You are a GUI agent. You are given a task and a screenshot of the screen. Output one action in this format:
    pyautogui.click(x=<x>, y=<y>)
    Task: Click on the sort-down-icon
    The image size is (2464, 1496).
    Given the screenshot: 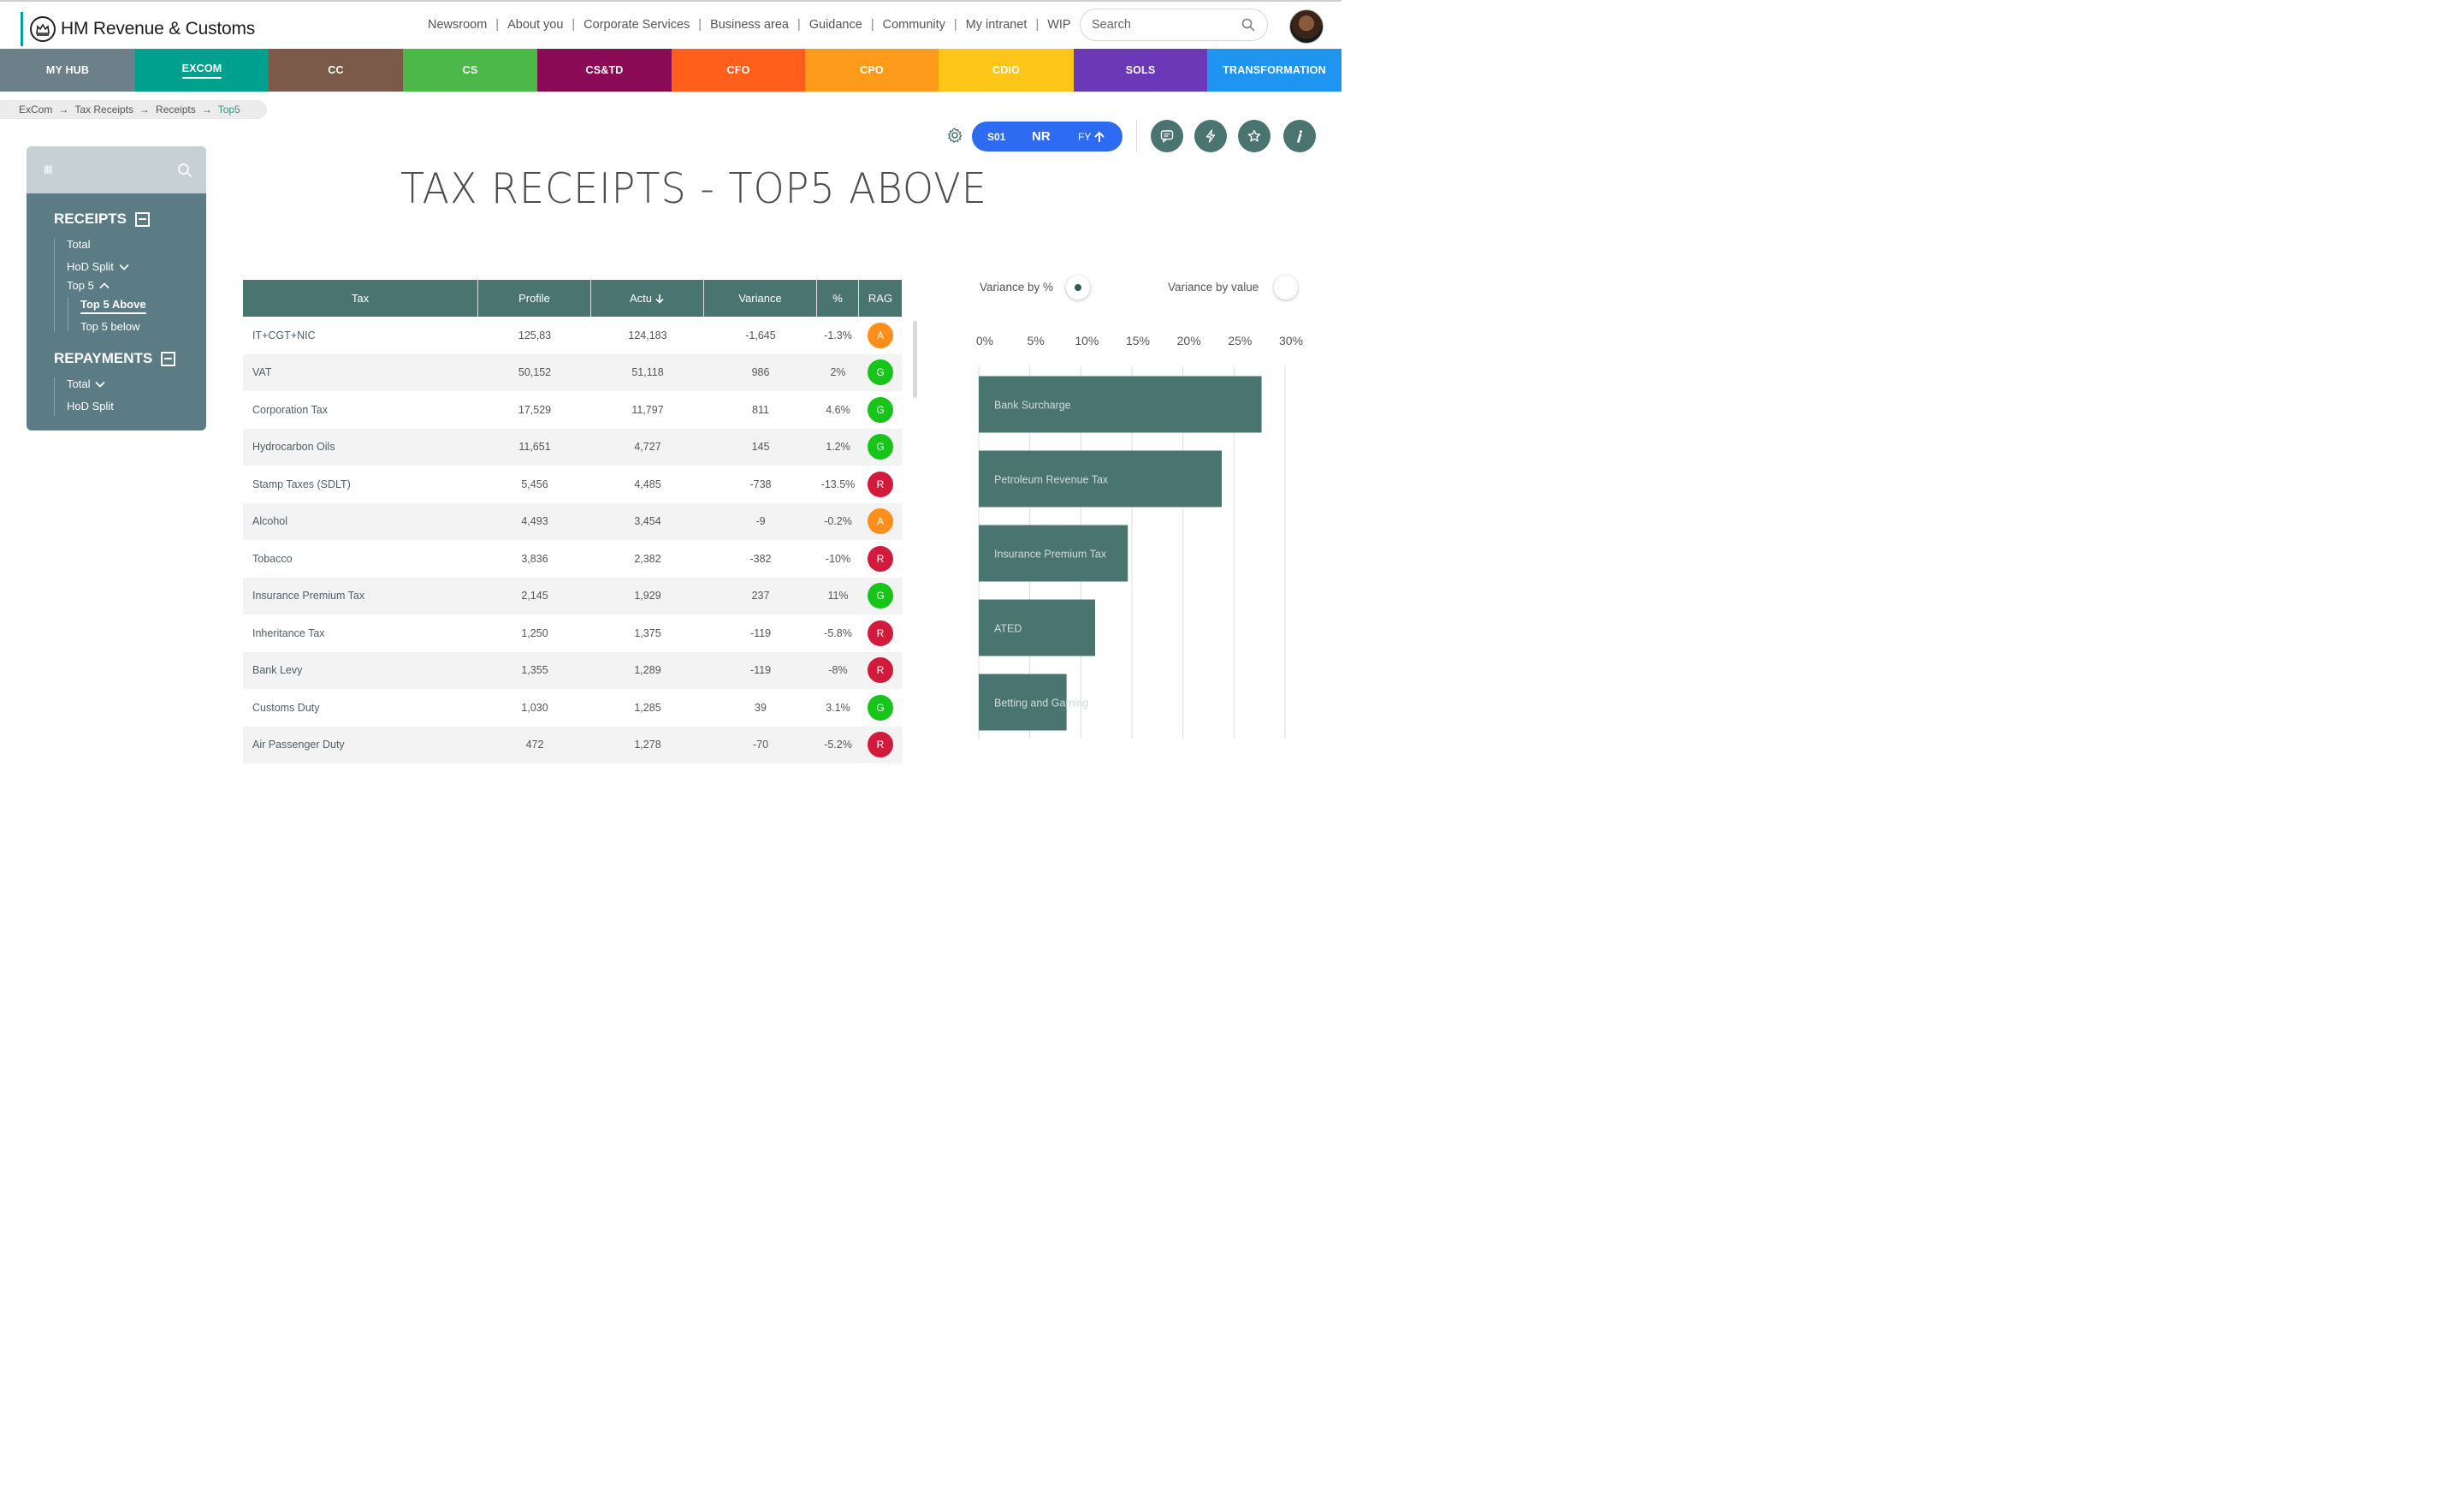 What is the action you would take?
    pyautogui.click(x=659, y=299)
    